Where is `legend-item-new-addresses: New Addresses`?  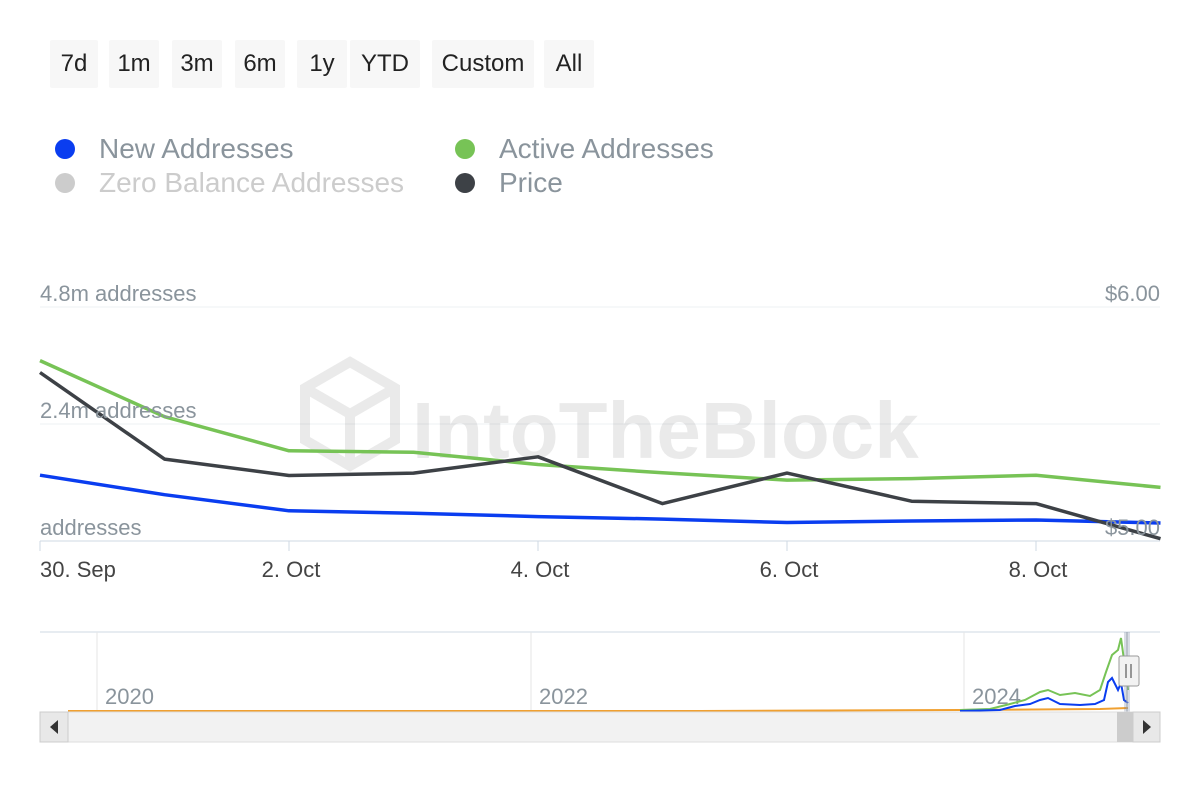 legend-item-new-addresses: New Addresses is located at coordinates (174, 149).